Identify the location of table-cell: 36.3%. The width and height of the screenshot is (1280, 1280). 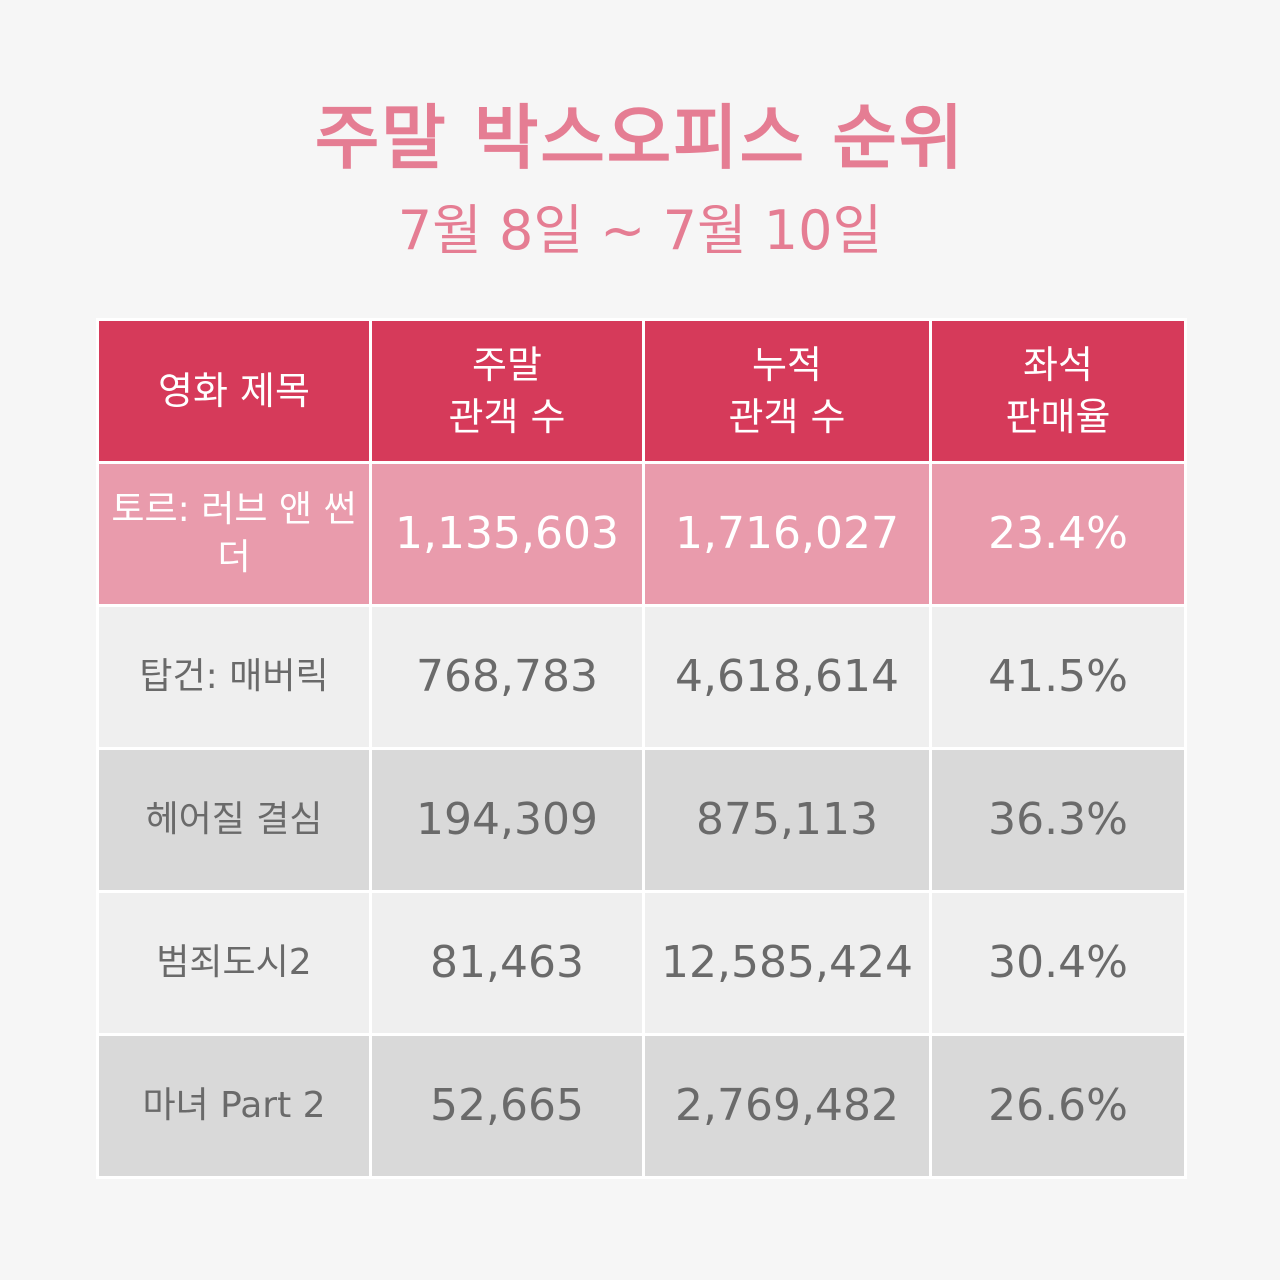
(1058, 820).